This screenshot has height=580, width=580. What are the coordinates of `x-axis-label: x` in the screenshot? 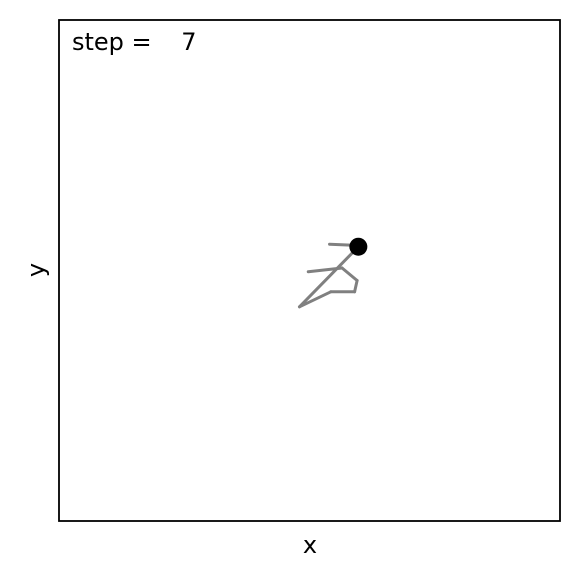 It's located at (310, 545).